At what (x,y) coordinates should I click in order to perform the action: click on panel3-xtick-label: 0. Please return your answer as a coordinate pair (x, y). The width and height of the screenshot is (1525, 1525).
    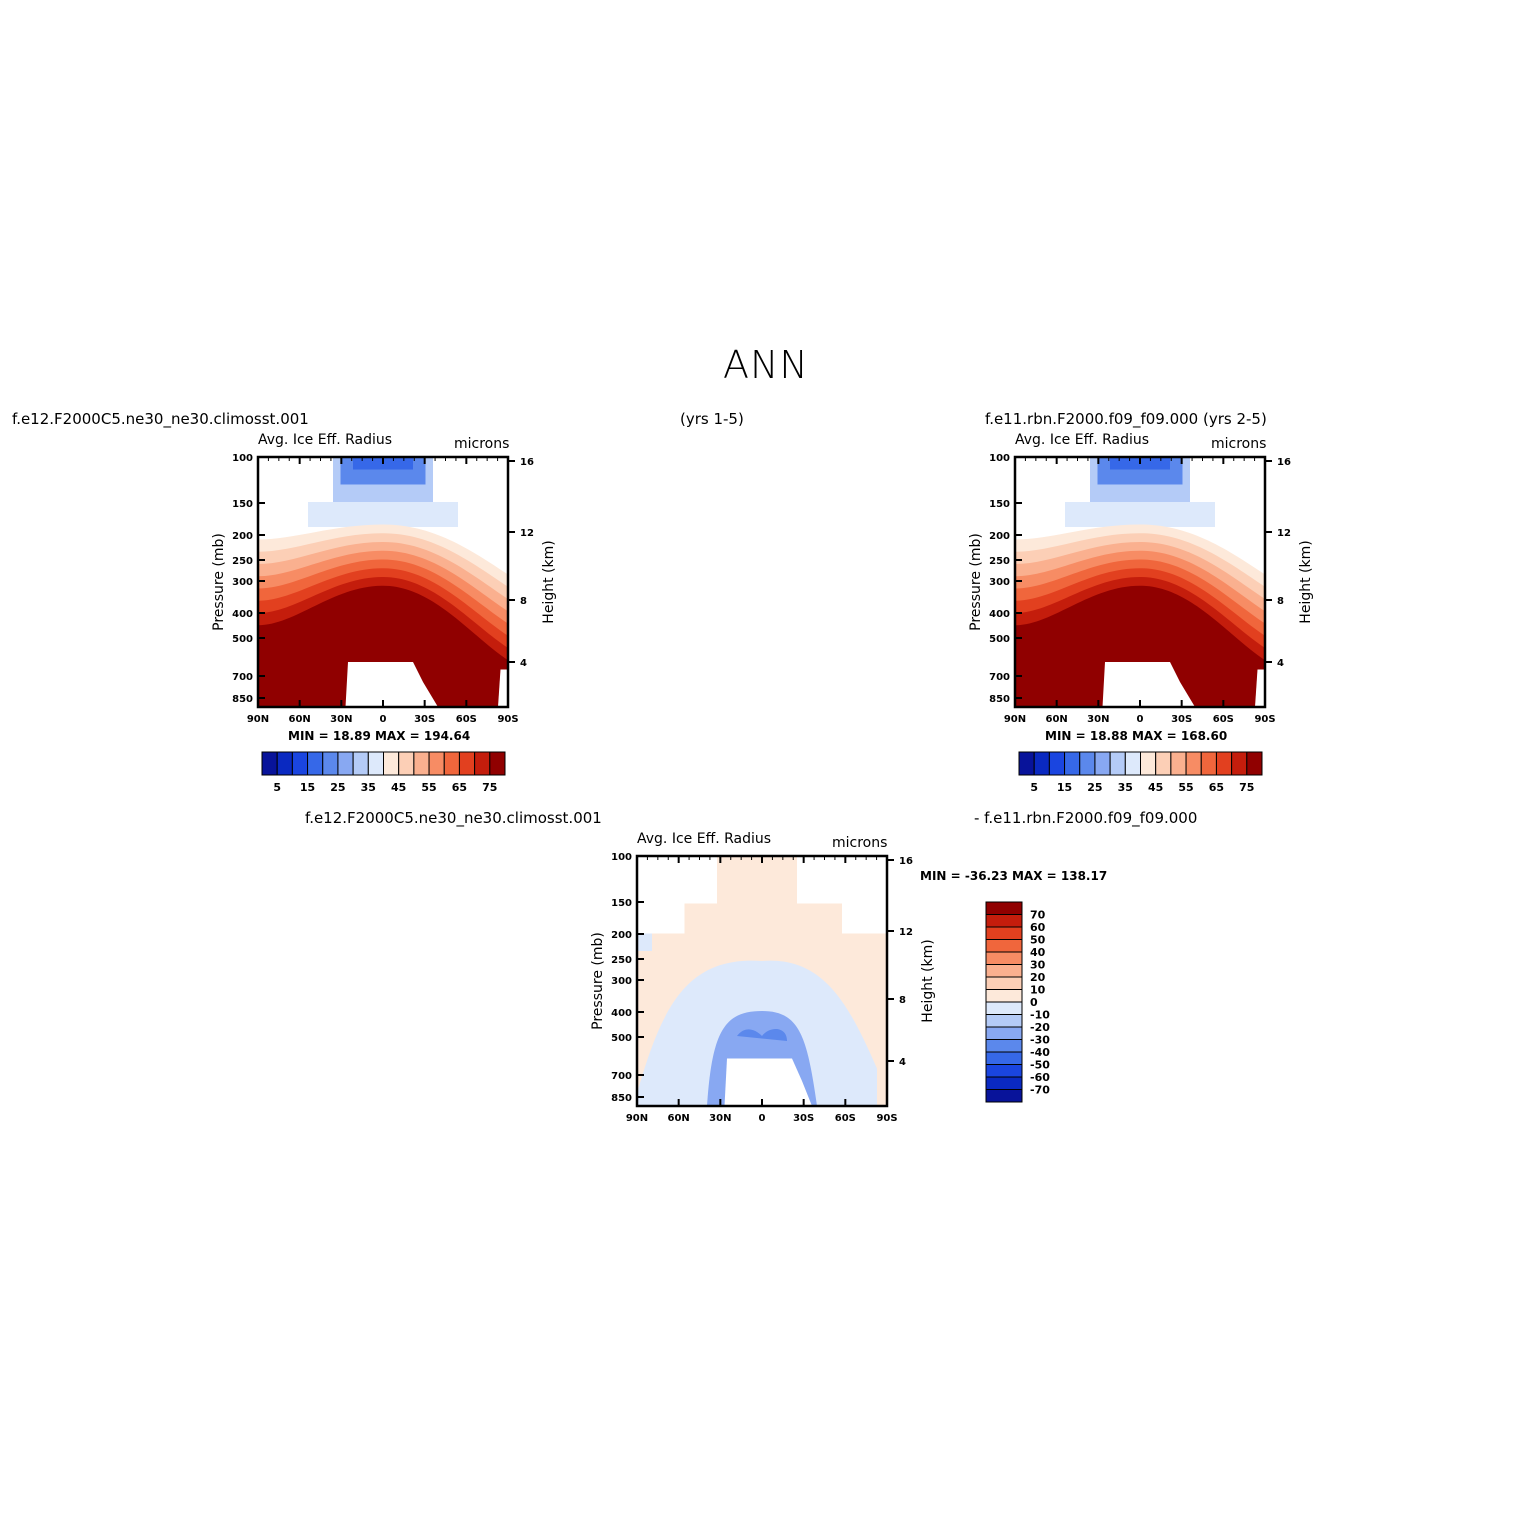
    Looking at the image, I should click on (762, 1118).